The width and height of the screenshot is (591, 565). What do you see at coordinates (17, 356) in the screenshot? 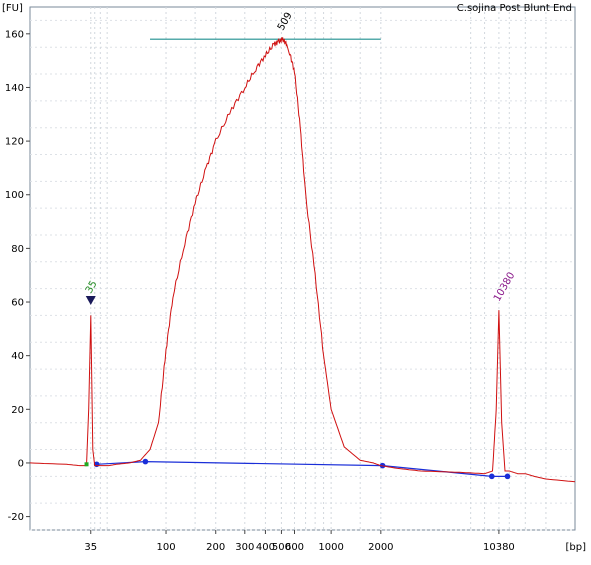
I see `y-tick-label: 40` at bounding box center [17, 356].